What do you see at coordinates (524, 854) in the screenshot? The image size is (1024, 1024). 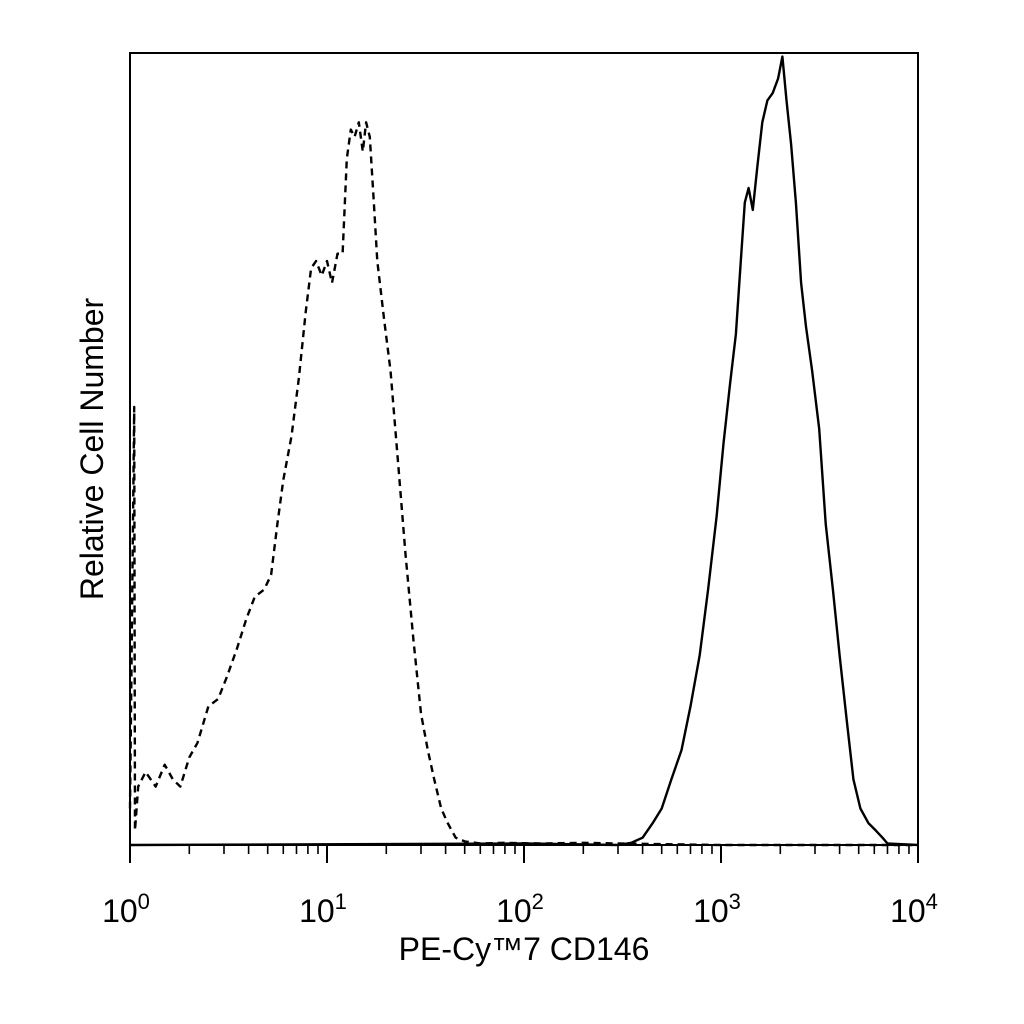 I see `x-axis-ticks` at bounding box center [524, 854].